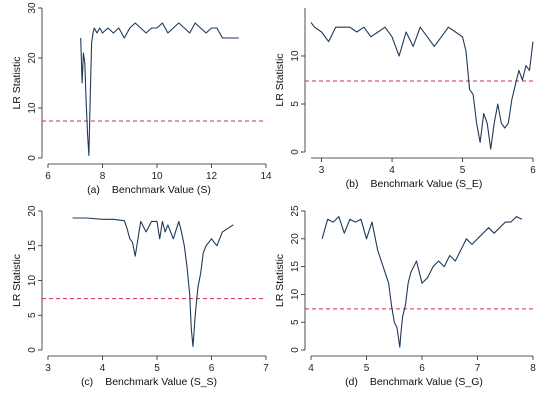 The height and width of the screenshot is (403, 550). I want to click on x-axis-title: Benchmark Value (S), so click(161, 190).